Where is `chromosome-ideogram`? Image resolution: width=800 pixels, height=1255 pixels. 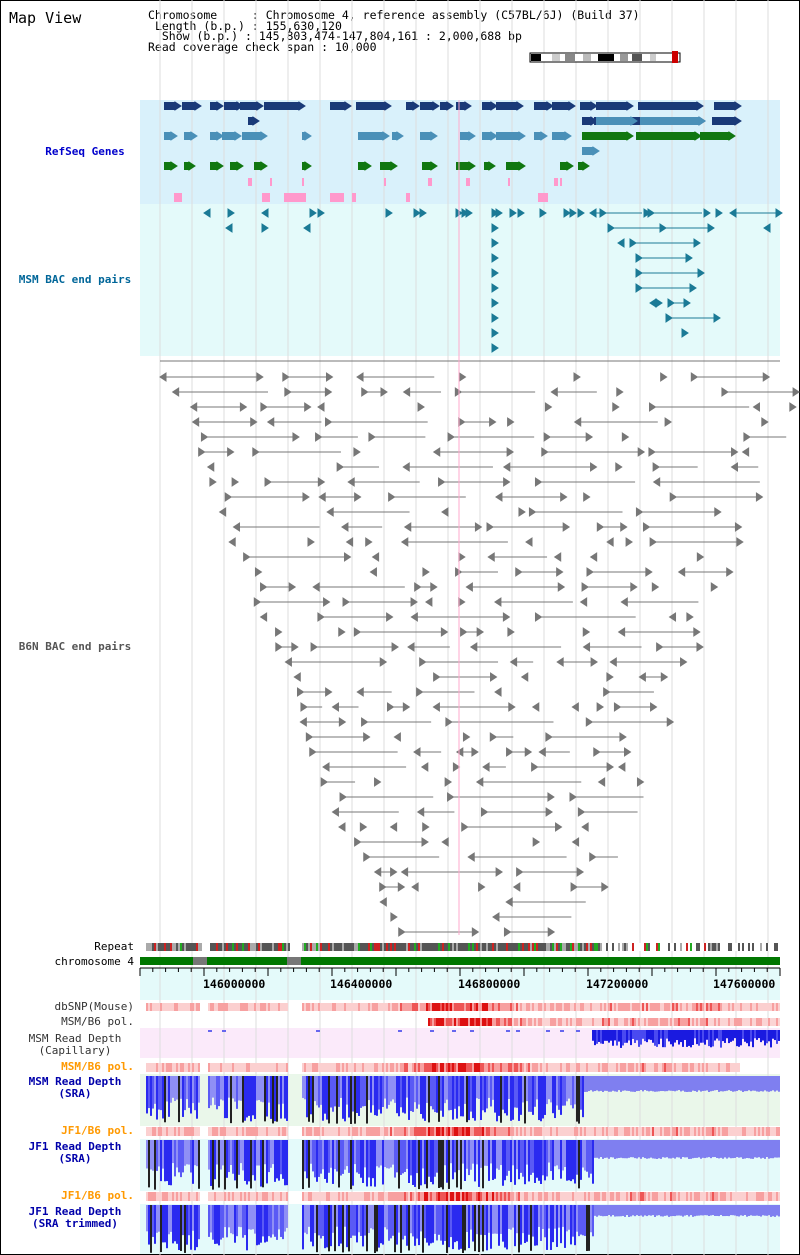
chromosome-ideogram is located at coordinates (605, 57).